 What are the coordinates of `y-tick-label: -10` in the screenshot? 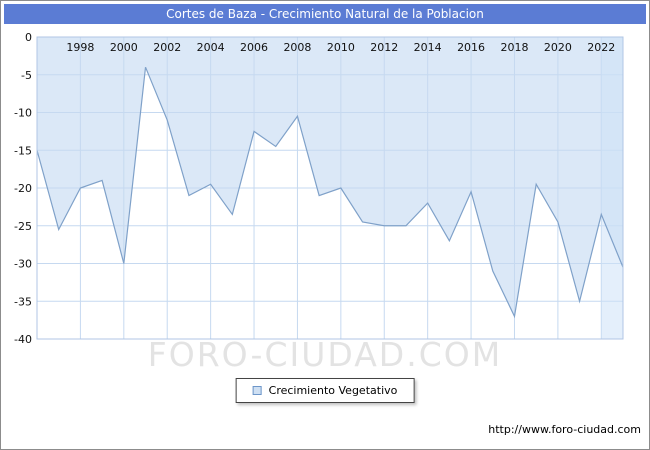 It's located at (23, 113).